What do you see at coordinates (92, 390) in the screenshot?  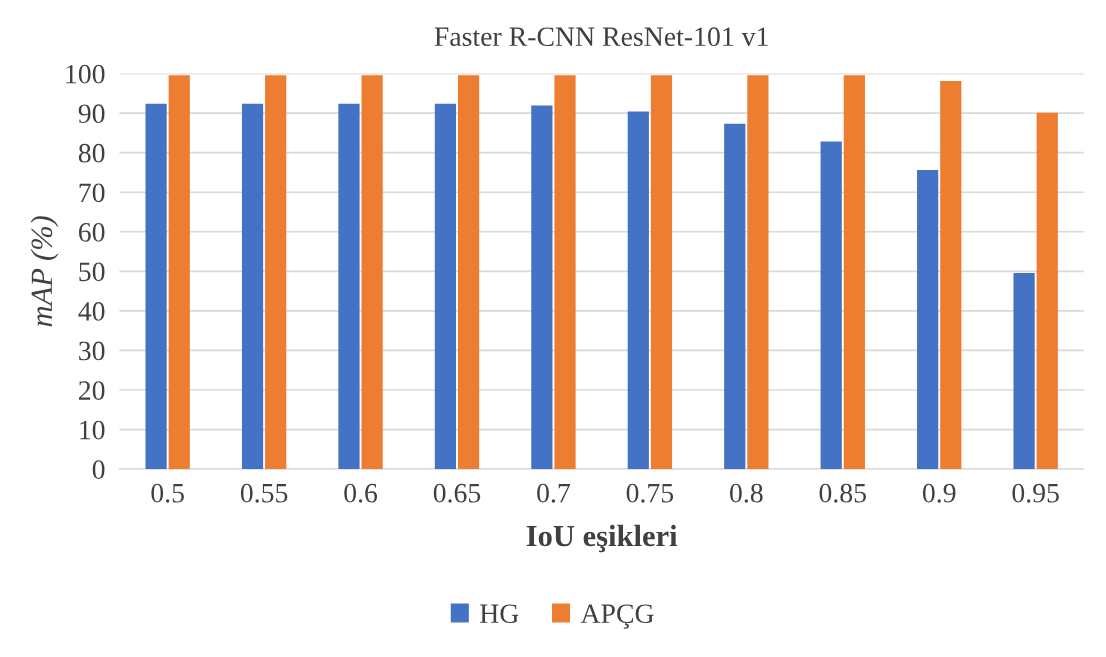 I see `y-tick-label: 20` at bounding box center [92, 390].